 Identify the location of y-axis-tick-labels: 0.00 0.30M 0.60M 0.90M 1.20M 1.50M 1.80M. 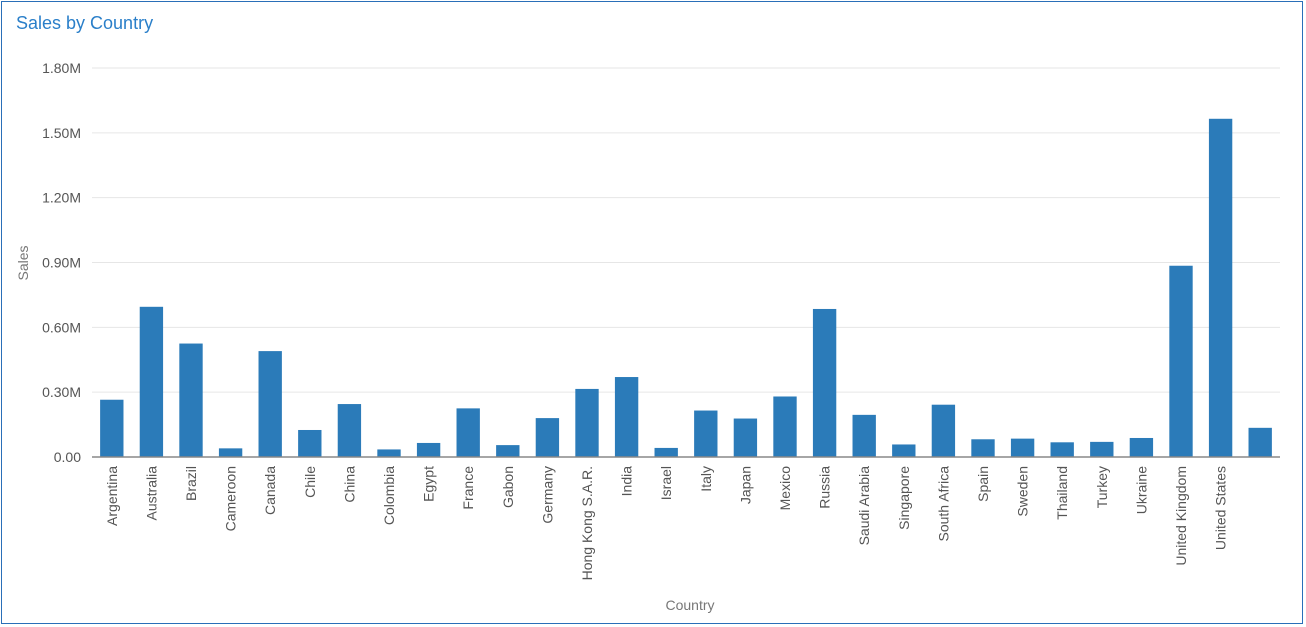
(61, 262).